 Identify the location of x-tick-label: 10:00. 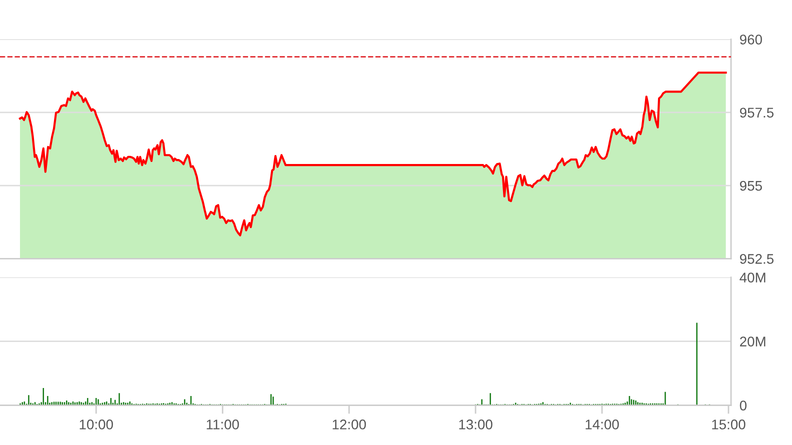
(96, 425).